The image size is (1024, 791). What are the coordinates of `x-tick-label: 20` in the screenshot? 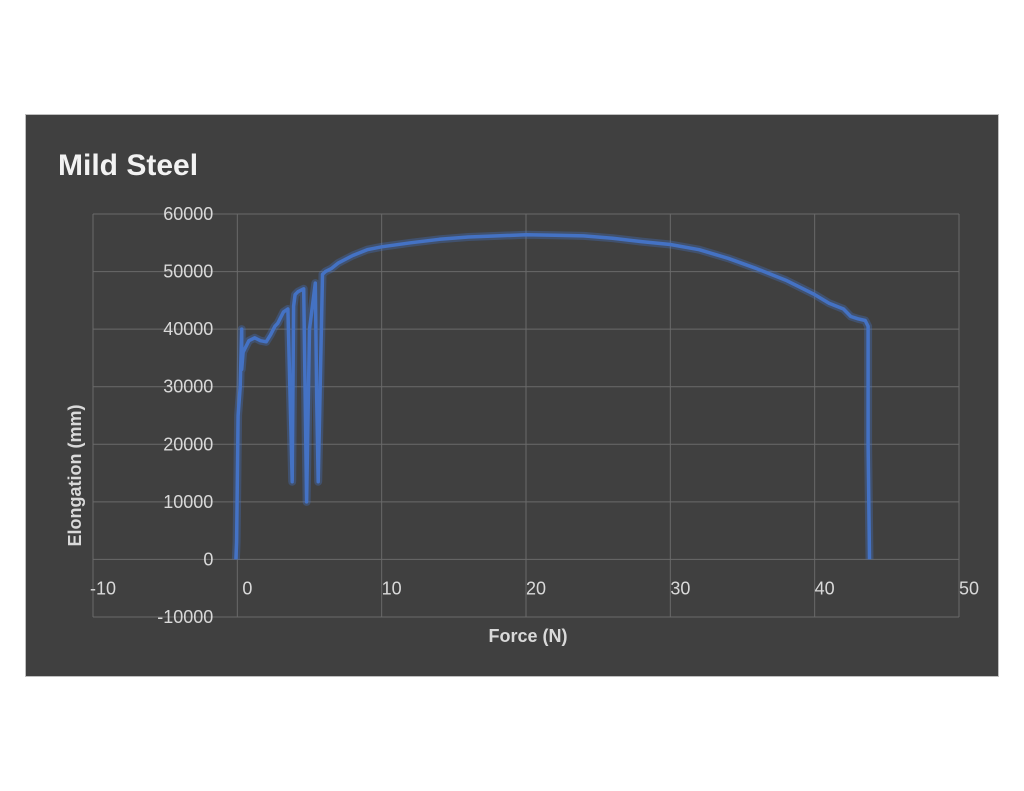 It's located at (536, 588).